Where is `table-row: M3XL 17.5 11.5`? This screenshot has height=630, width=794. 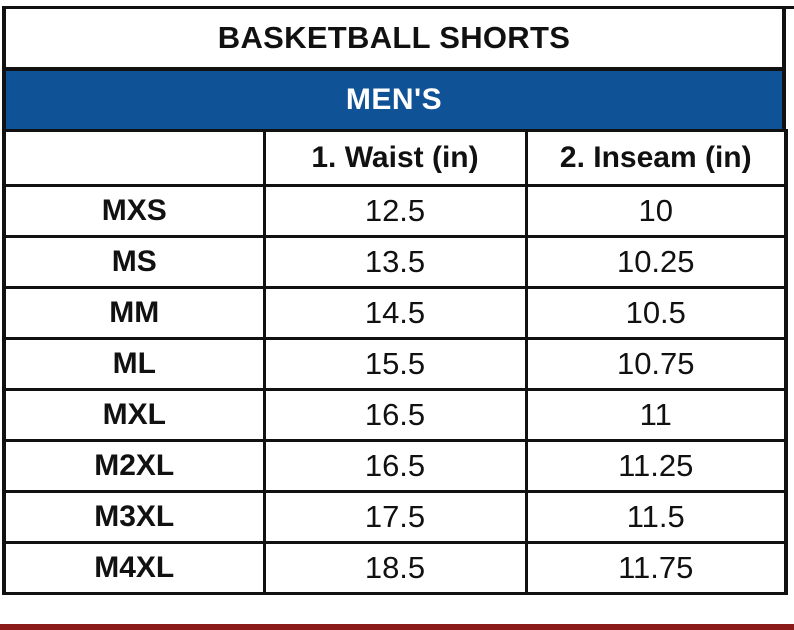
table-row: M3XL 17.5 11.5 is located at coordinates (397, 517).